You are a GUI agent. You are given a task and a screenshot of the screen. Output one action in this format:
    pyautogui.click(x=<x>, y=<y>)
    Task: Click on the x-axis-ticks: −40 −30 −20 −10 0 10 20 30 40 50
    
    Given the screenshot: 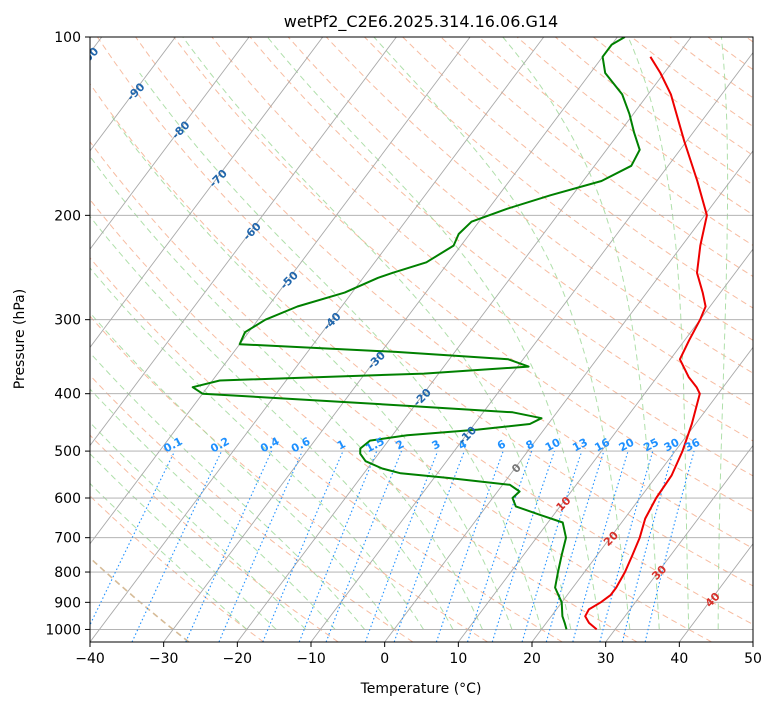 What is the action you would take?
    pyautogui.click(x=418, y=654)
    